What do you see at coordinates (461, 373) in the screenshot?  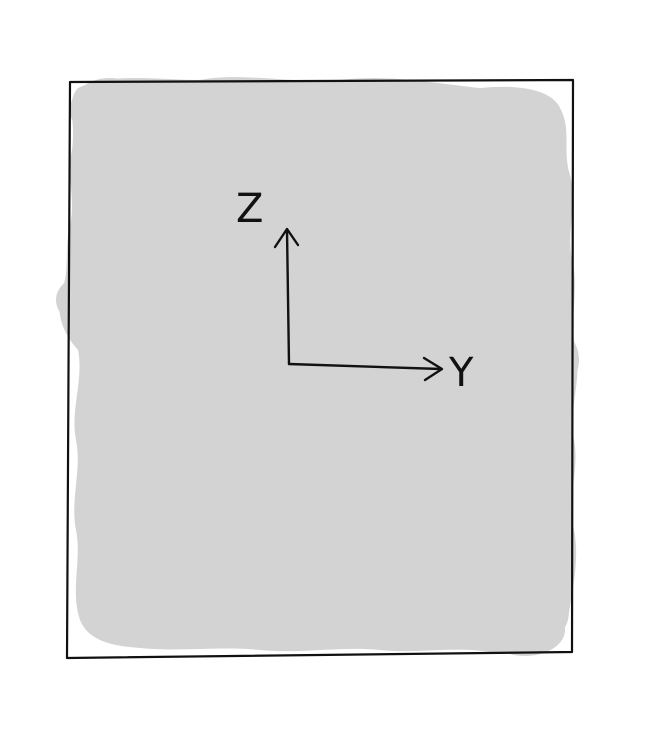 I see `y-axis-label: Y` at bounding box center [461, 373].